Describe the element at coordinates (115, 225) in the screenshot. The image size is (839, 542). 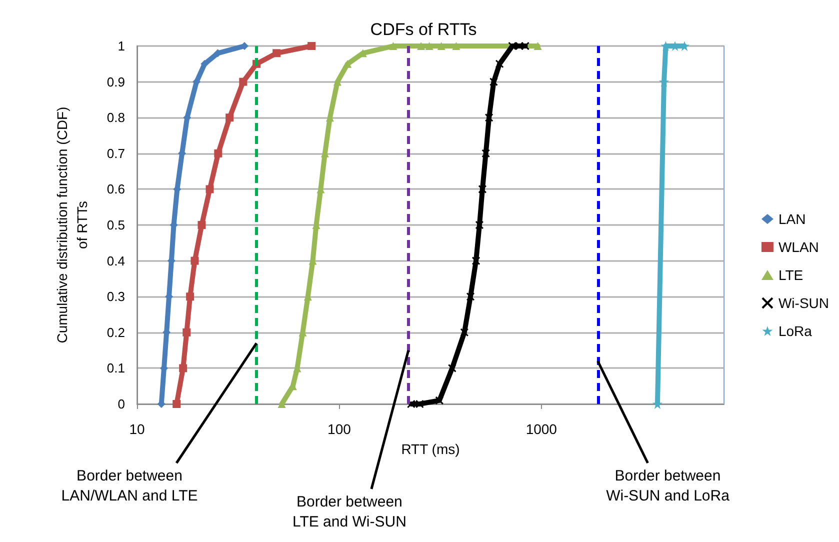
I see `y-tick-label: 0.5` at that location.